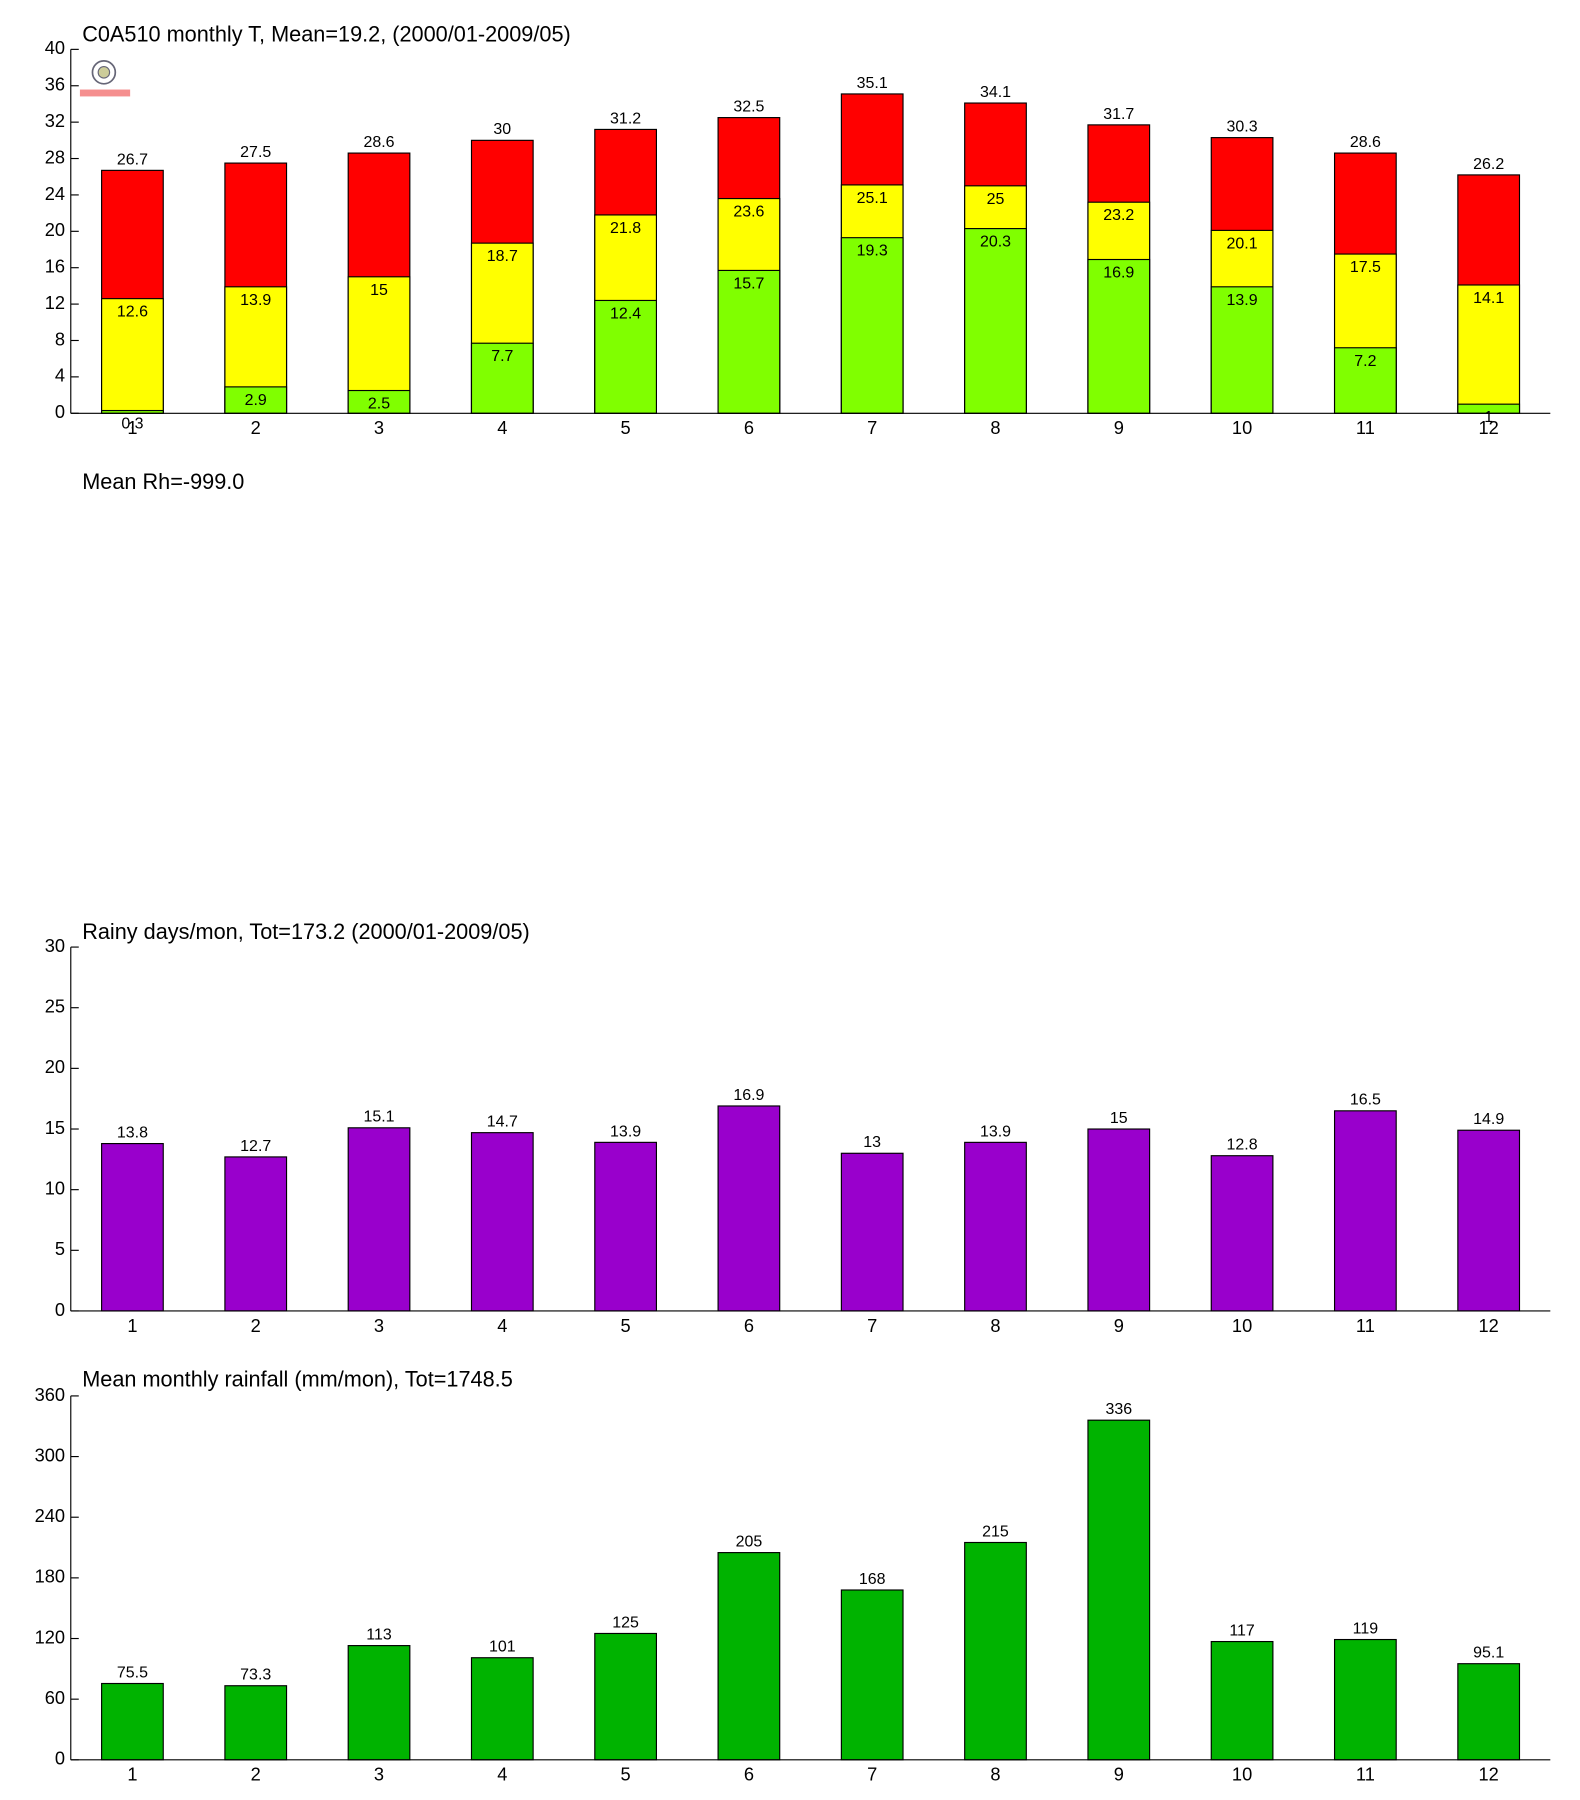  What do you see at coordinates (1488, 298) in the screenshot?
I see `value-label: 14.1` at bounding box center [1488, 298].